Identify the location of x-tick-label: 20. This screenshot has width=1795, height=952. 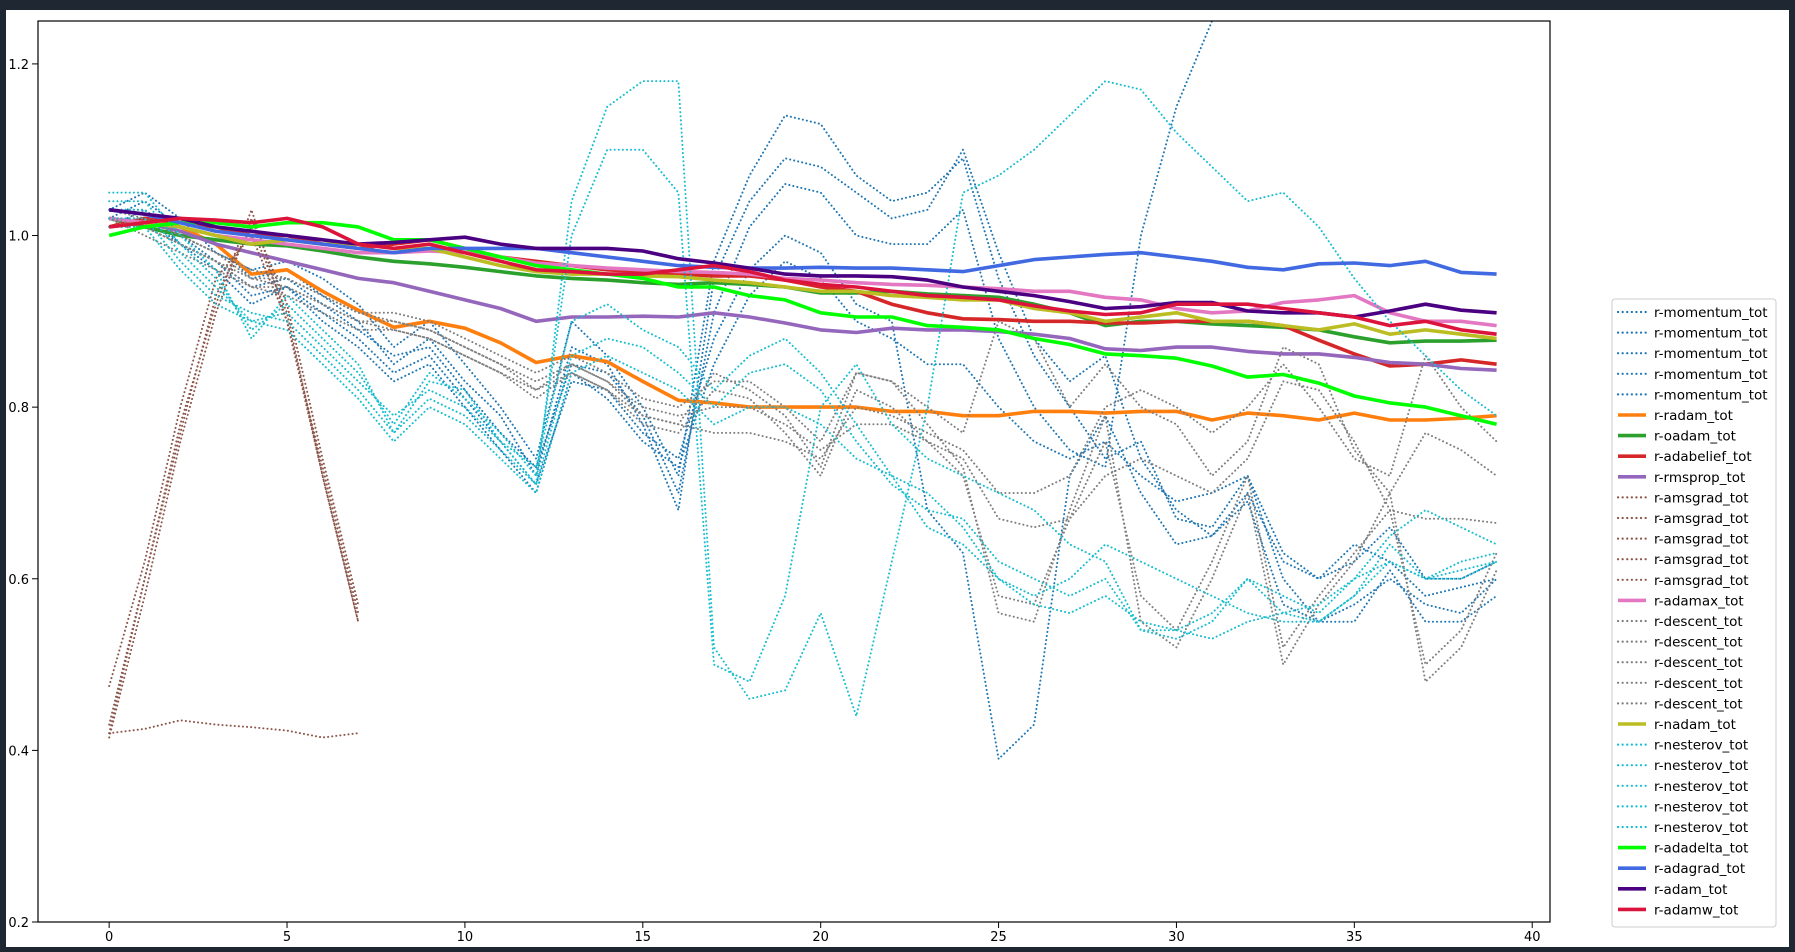
(820, 937).